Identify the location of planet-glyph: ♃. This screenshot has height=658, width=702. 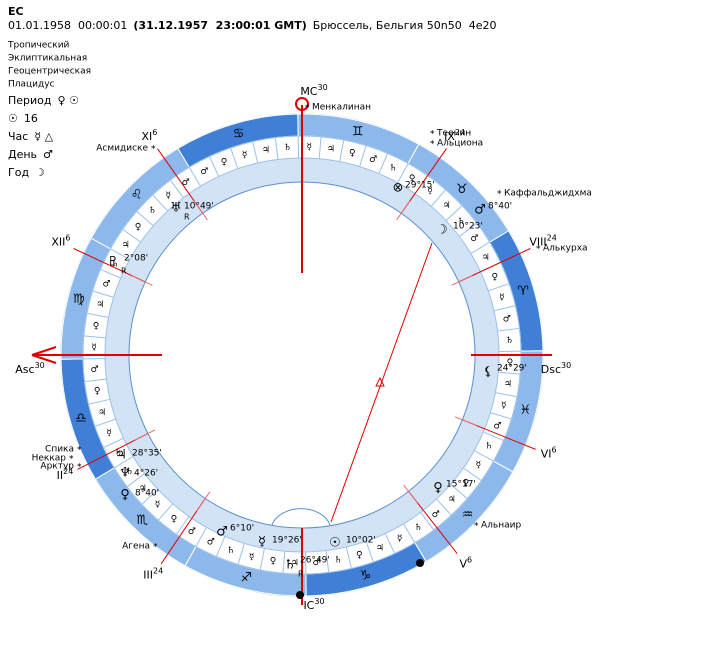
(121, 455).